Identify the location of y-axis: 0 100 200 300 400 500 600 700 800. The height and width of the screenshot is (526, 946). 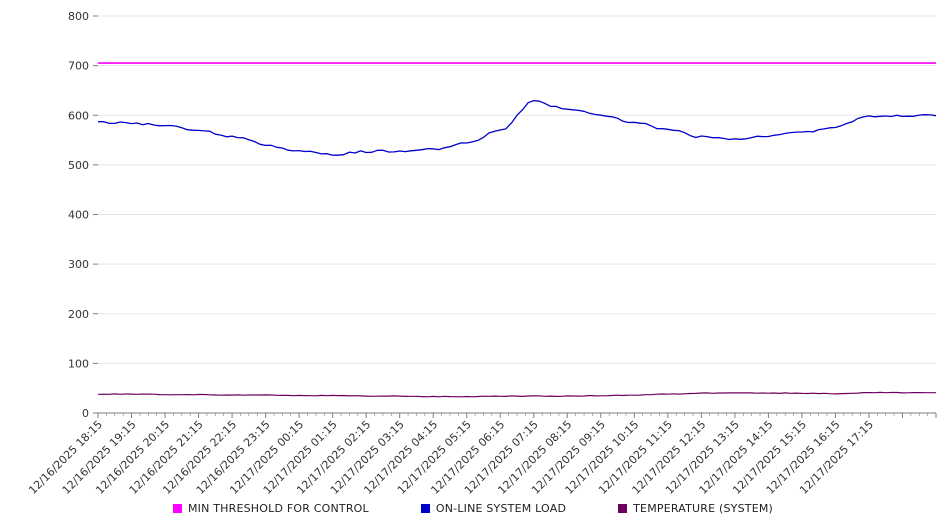
(83, 215).